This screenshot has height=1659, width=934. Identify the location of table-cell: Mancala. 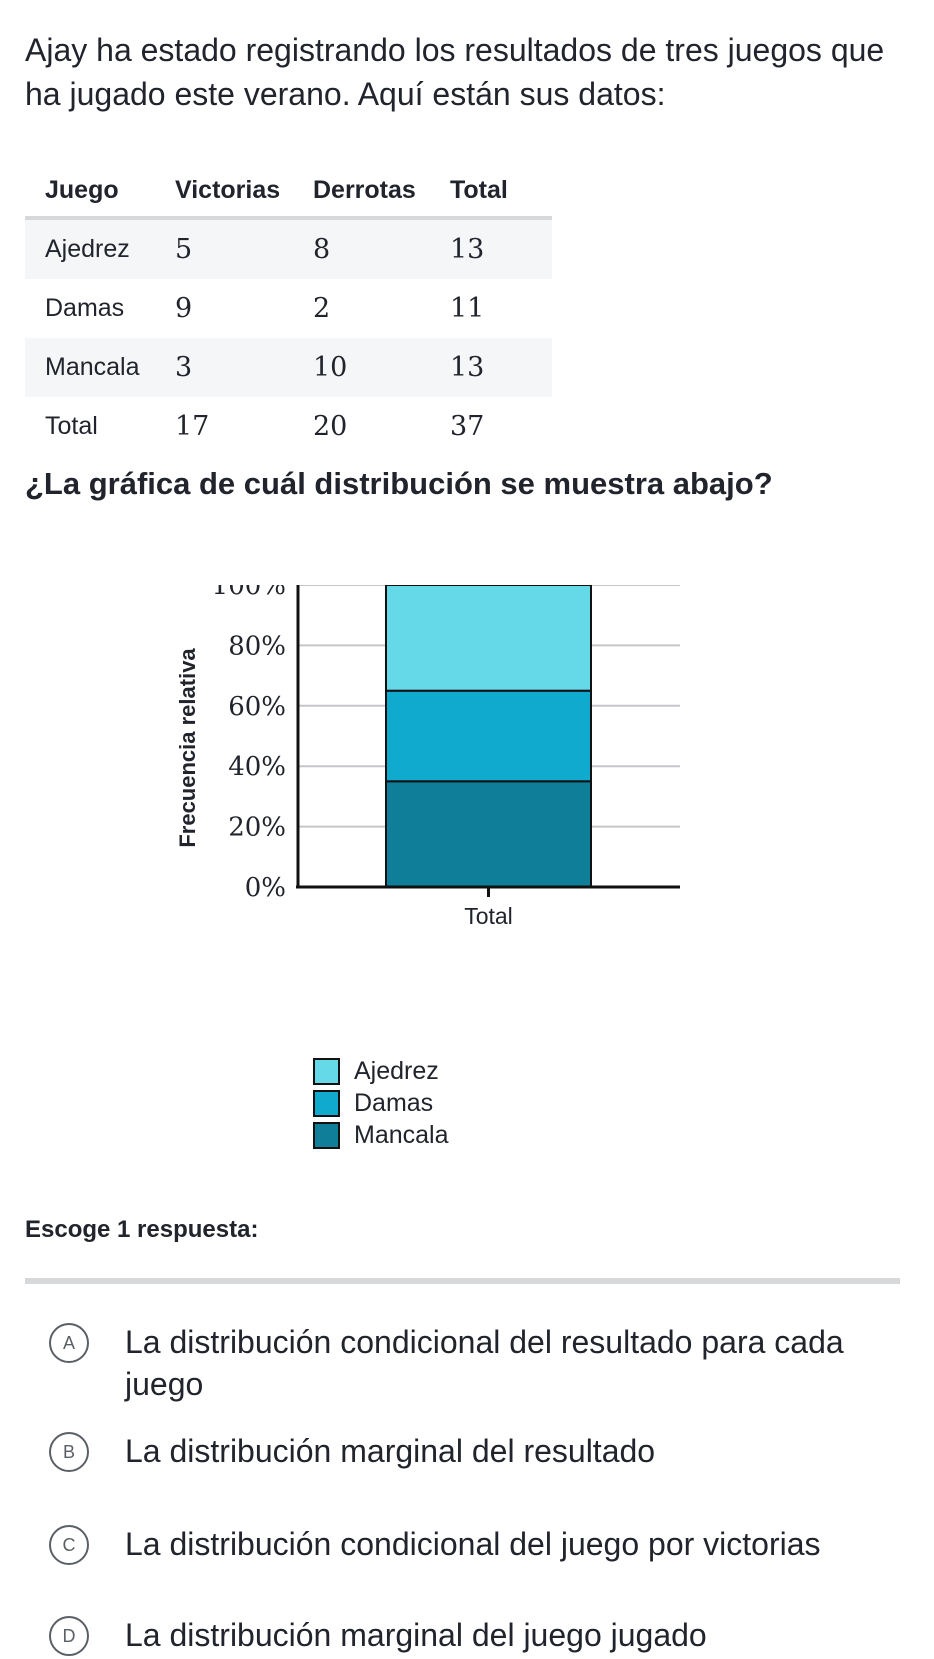
(90, 367).